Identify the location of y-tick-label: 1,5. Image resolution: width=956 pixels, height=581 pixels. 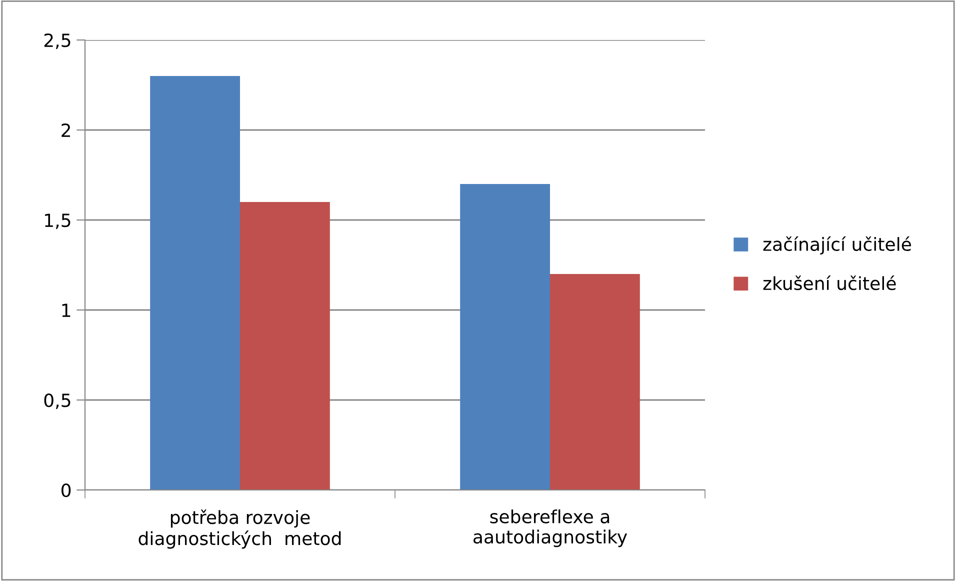
(57, 221).